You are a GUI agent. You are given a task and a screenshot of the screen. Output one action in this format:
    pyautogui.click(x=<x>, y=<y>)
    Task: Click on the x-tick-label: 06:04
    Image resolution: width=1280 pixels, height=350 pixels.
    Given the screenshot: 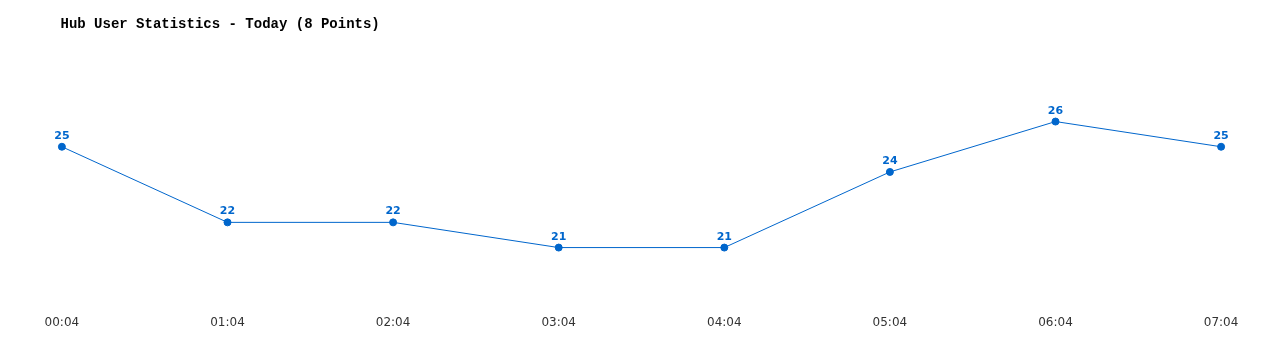 What is the action you would take?
    pyautogui.click(x=1055, y=321)
    